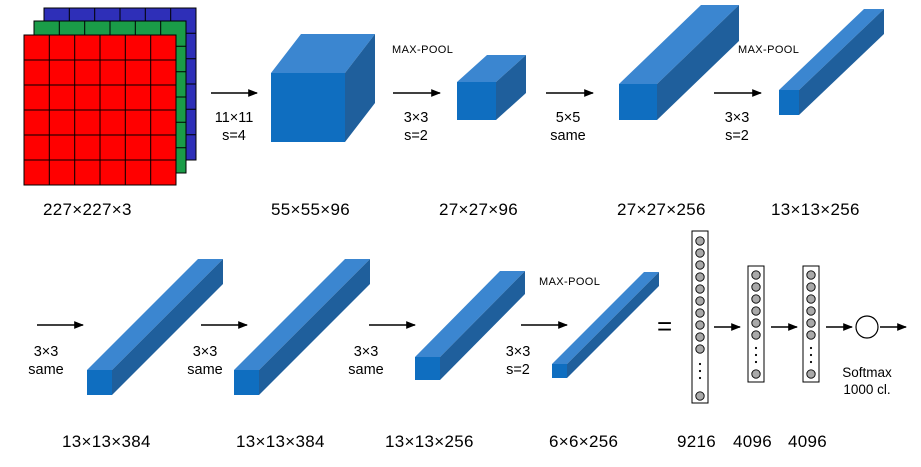  What do you see at coordinates (831, 62) in the screenshot?
I see `pool2-volume` at bounding box center [831, 62].